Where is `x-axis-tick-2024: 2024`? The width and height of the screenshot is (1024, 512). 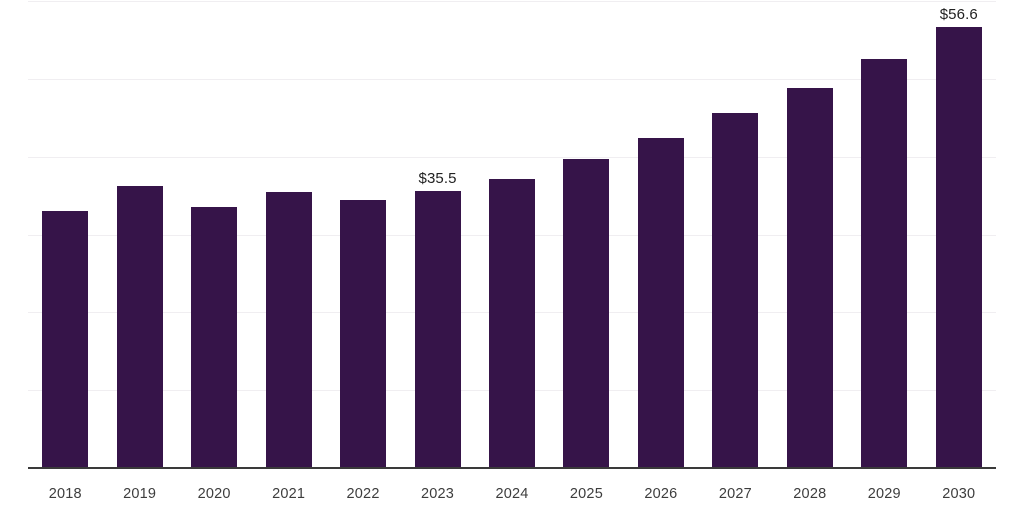
x-axis-tick-2024: 2024 is located at coordinates (512, 494).